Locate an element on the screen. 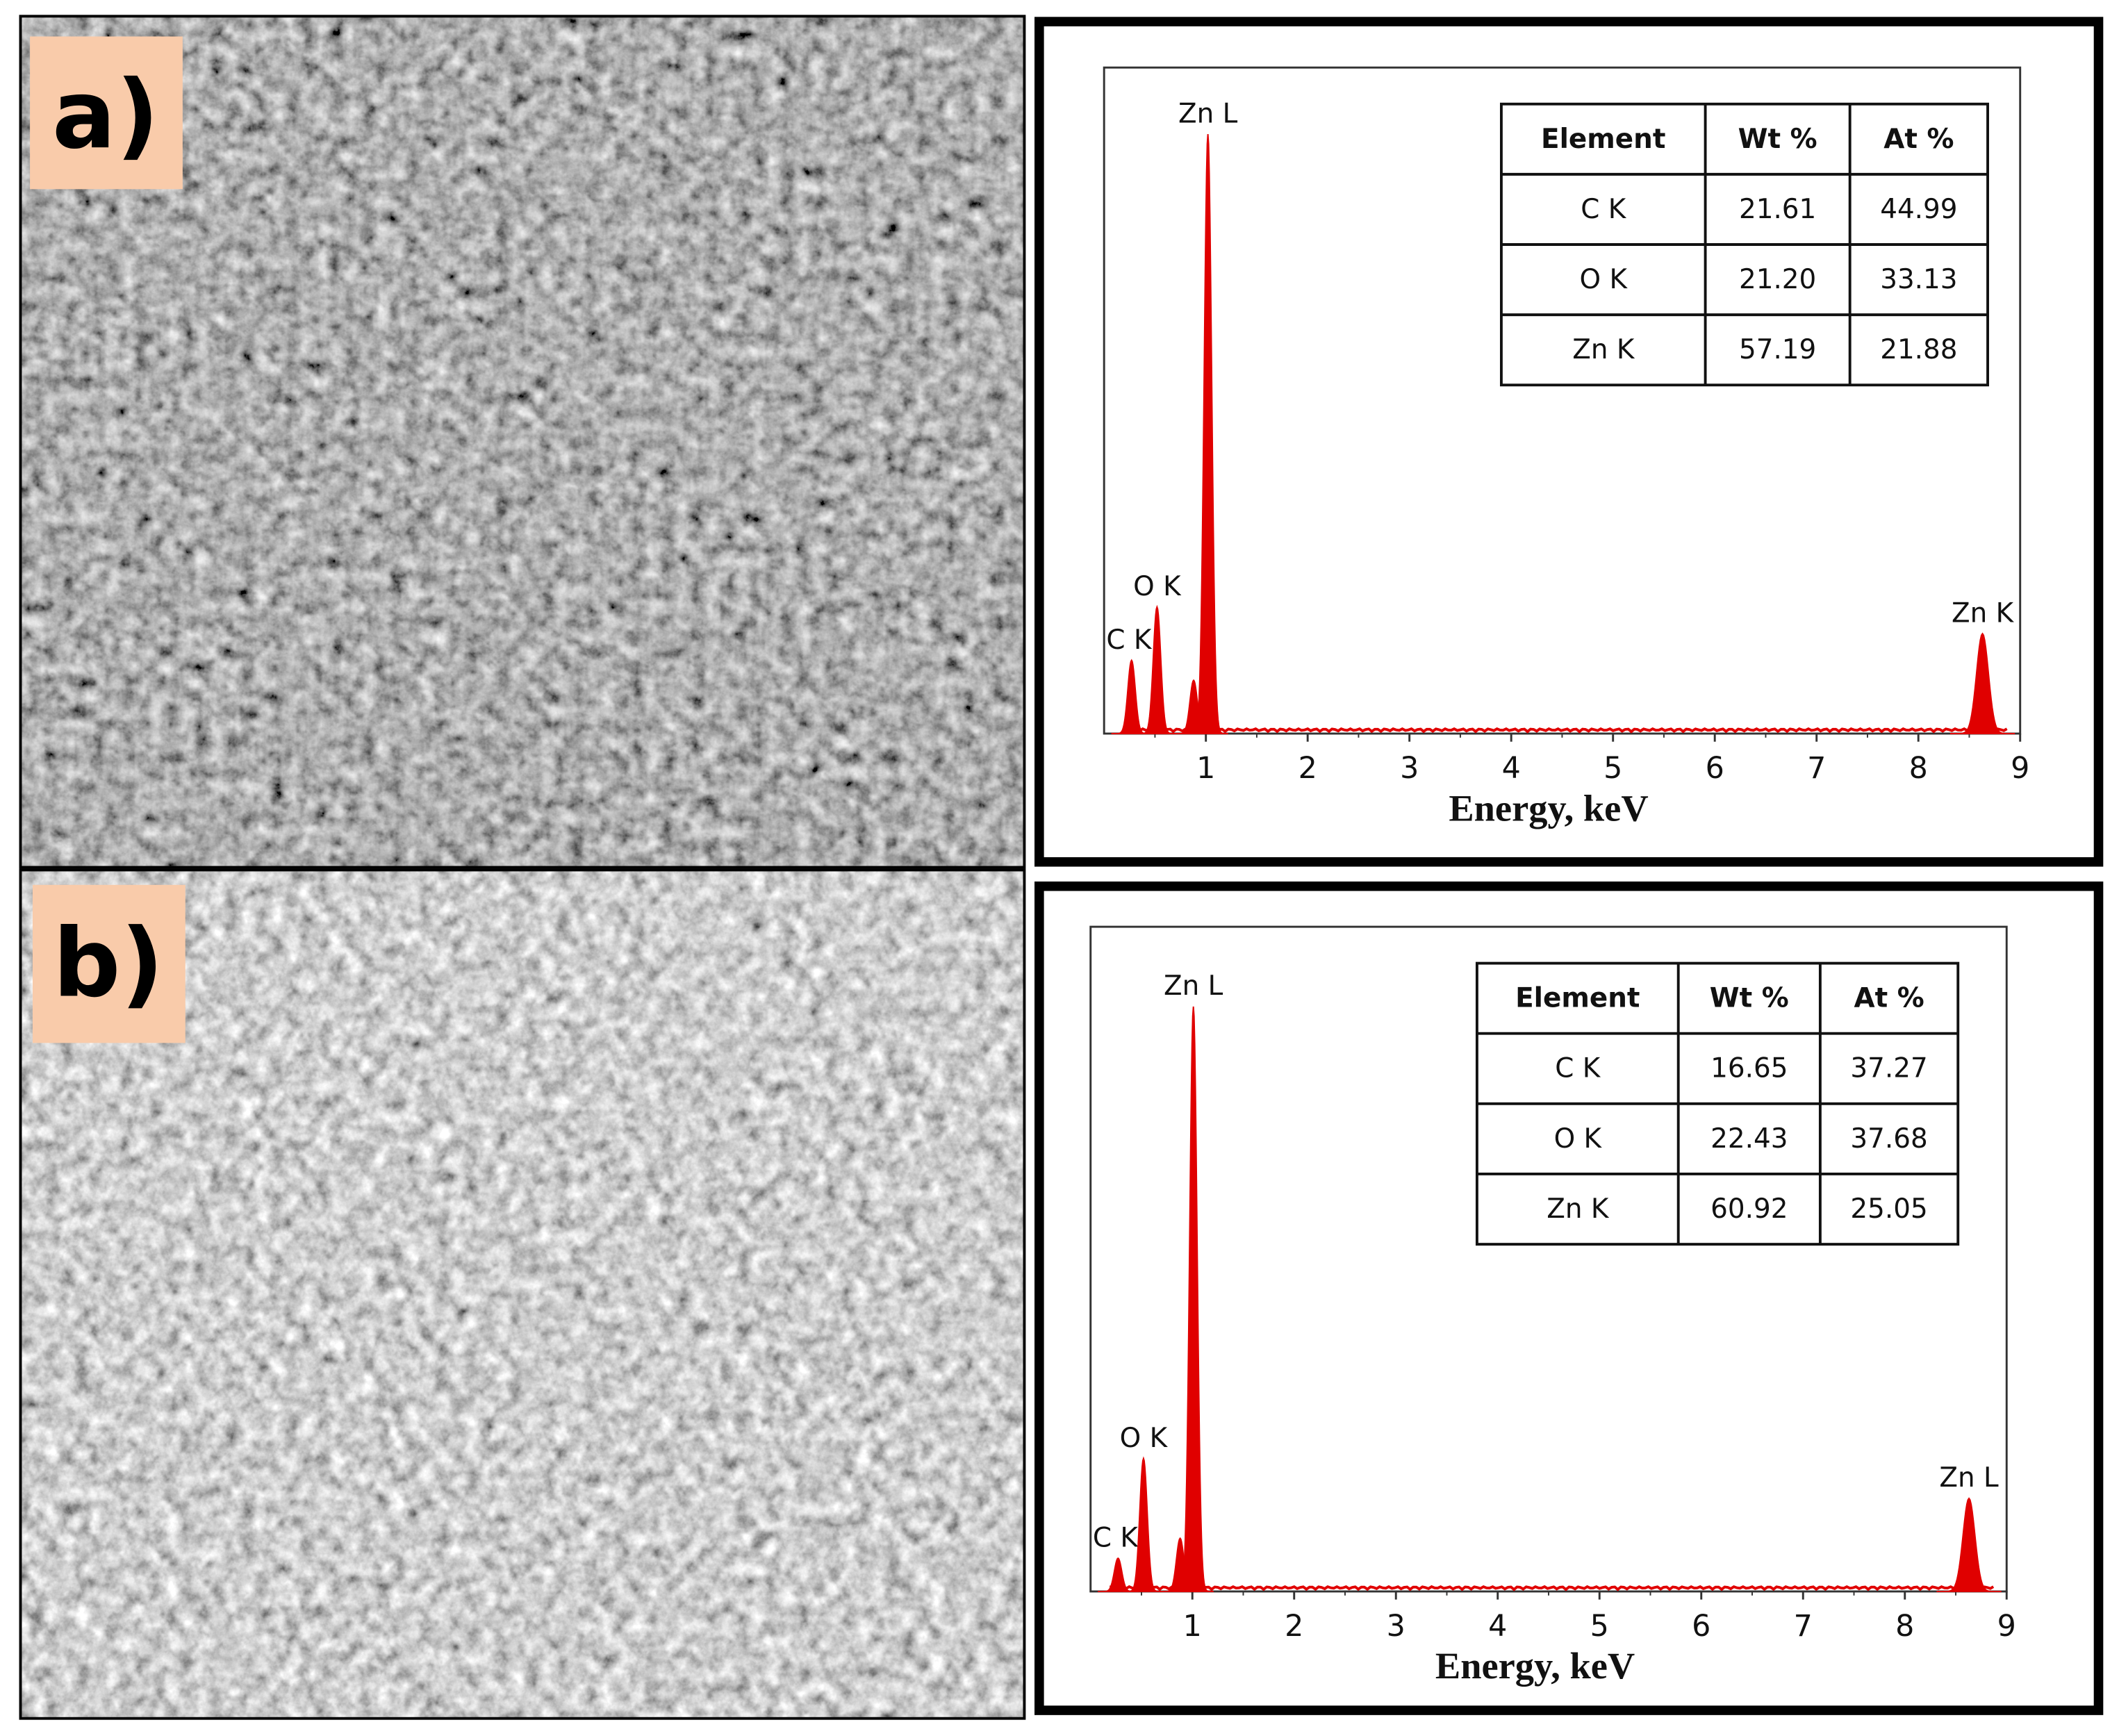  table-cell: 16.65 is located at coordinates (1749, 1068).